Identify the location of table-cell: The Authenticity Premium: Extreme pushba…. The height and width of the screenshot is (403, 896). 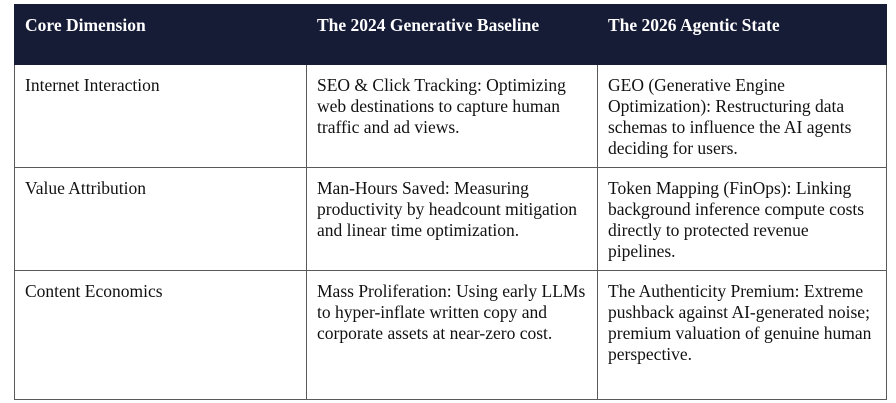
(742, 335).